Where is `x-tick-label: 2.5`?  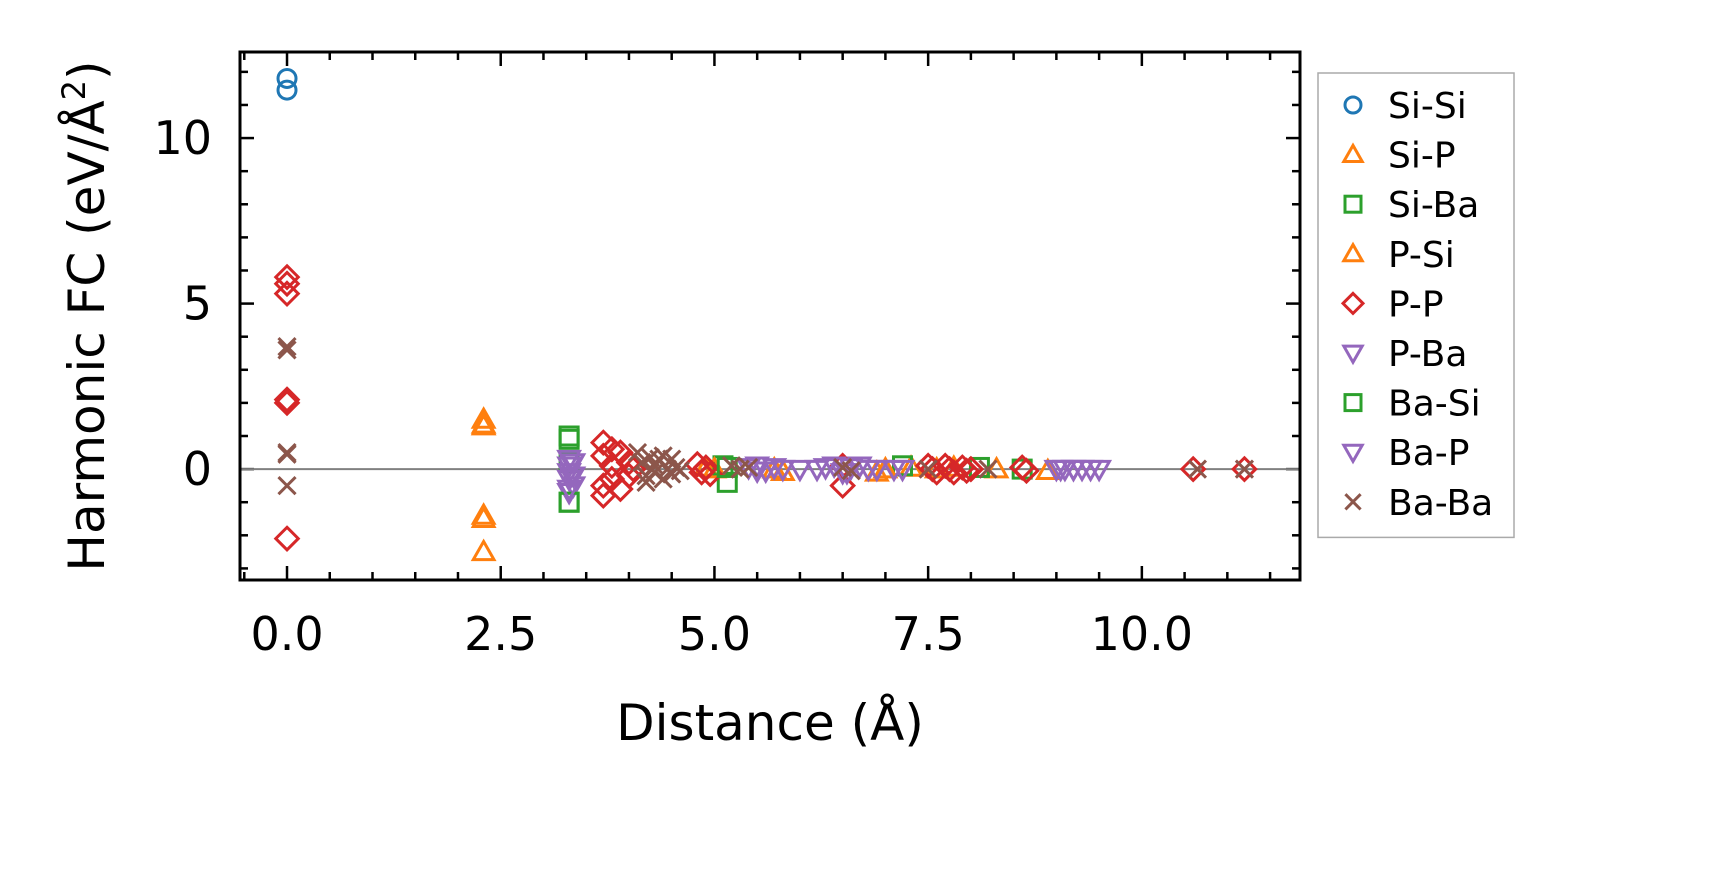
x-tick-label: 2.5 is located at coordinates (500, 634).